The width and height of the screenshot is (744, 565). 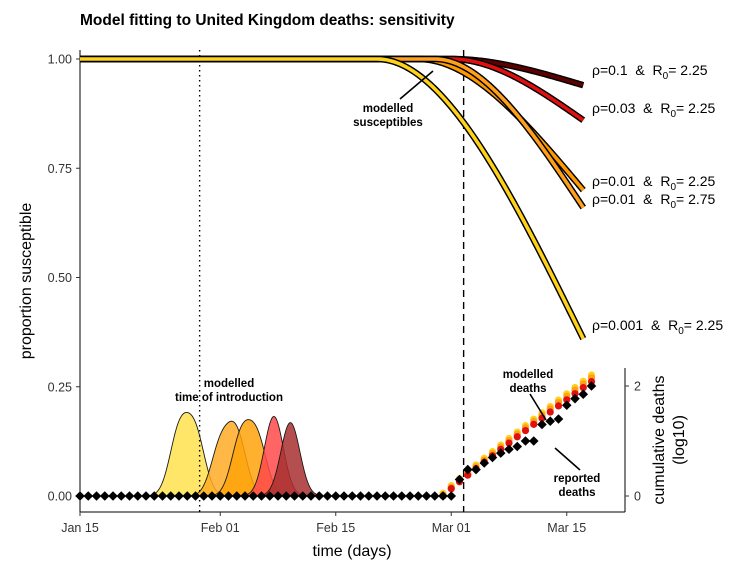 I want to click on y-tick-label: 0.50, so click(x=60, y=278).